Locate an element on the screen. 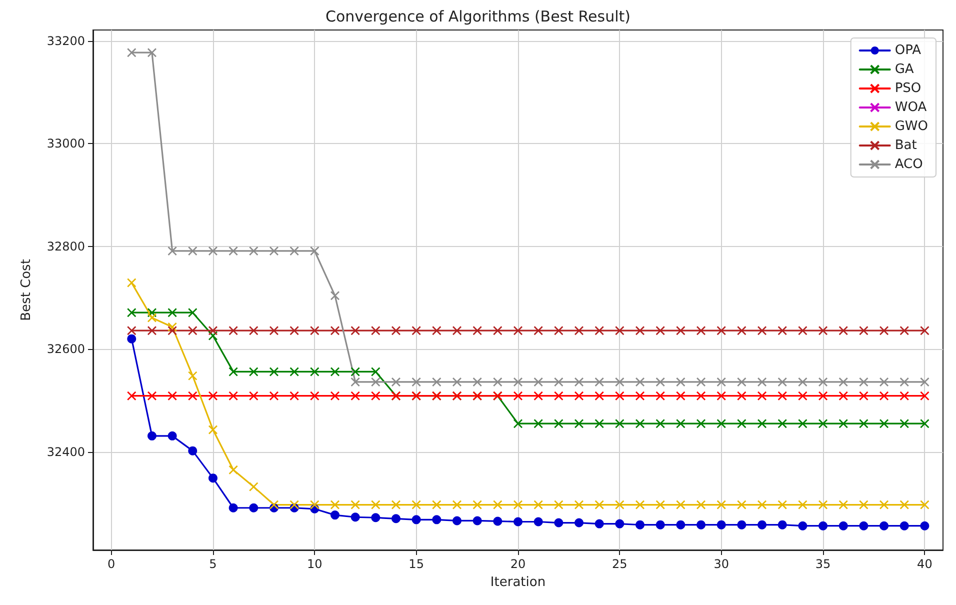  y-tick-label: 32800 is located at coordinates (65, 246).